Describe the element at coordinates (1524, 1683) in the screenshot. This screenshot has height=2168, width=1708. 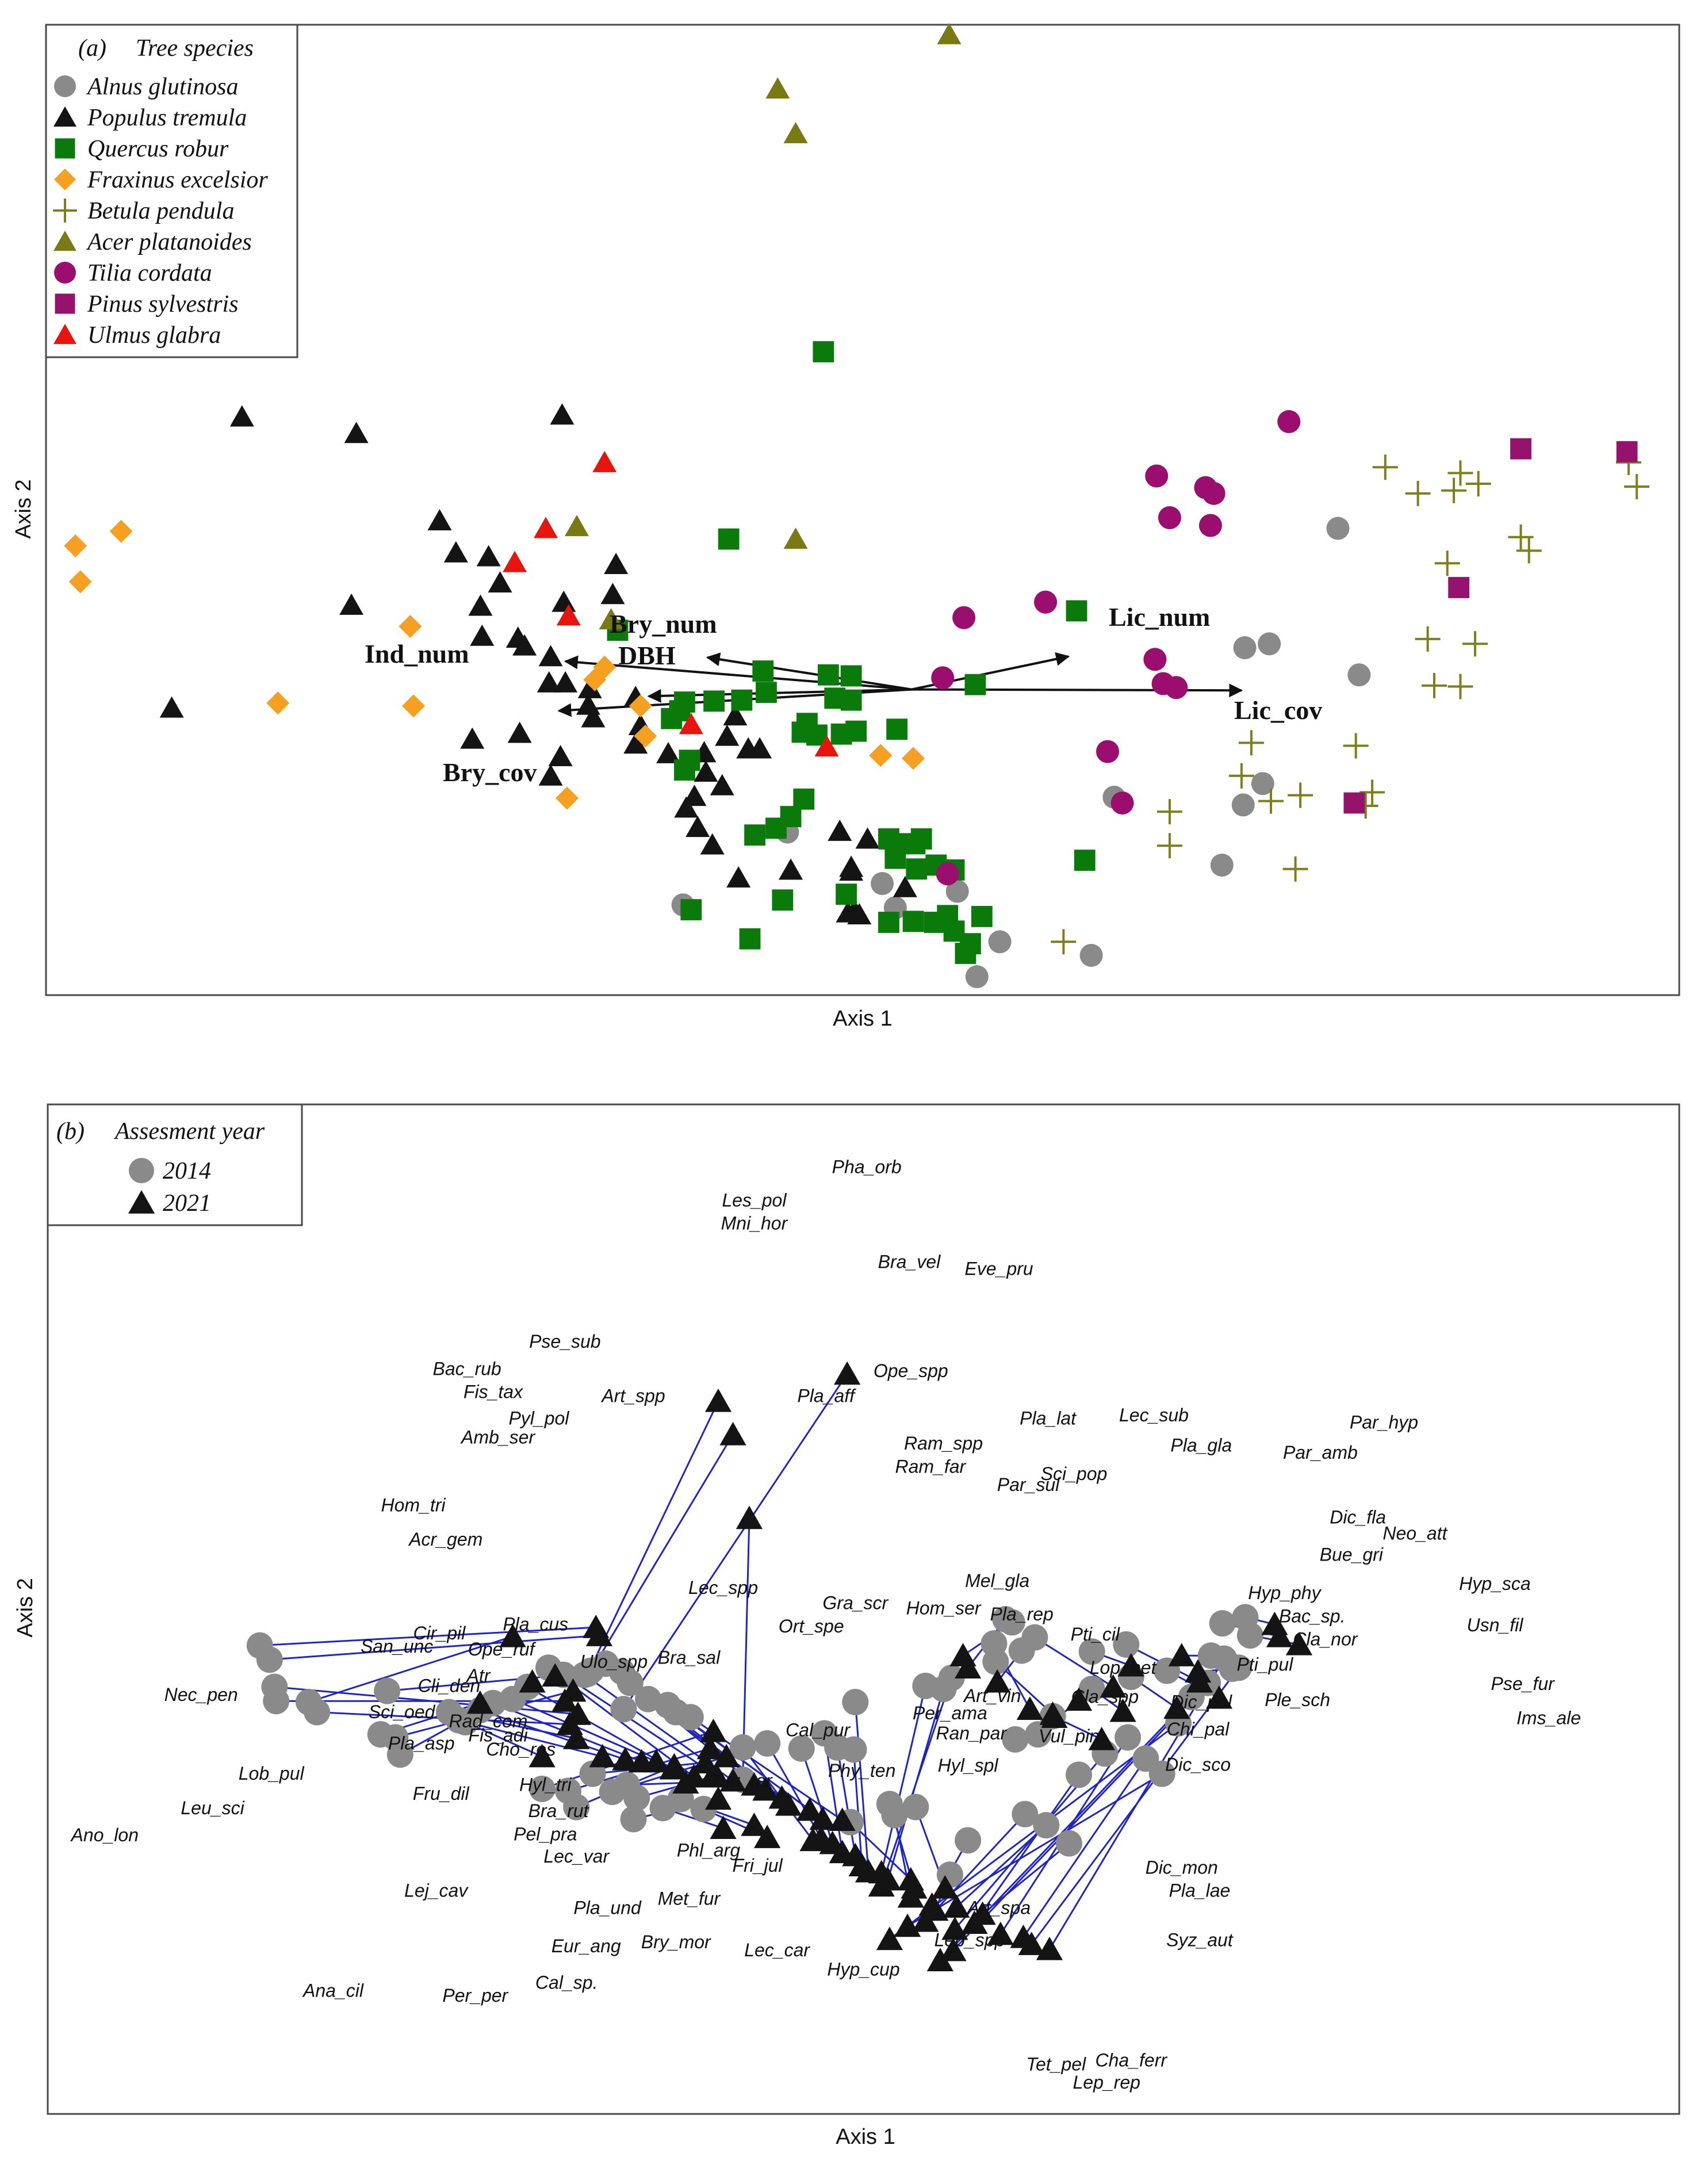
I see `species-label-pse-fur: Pse_fur` at that location.